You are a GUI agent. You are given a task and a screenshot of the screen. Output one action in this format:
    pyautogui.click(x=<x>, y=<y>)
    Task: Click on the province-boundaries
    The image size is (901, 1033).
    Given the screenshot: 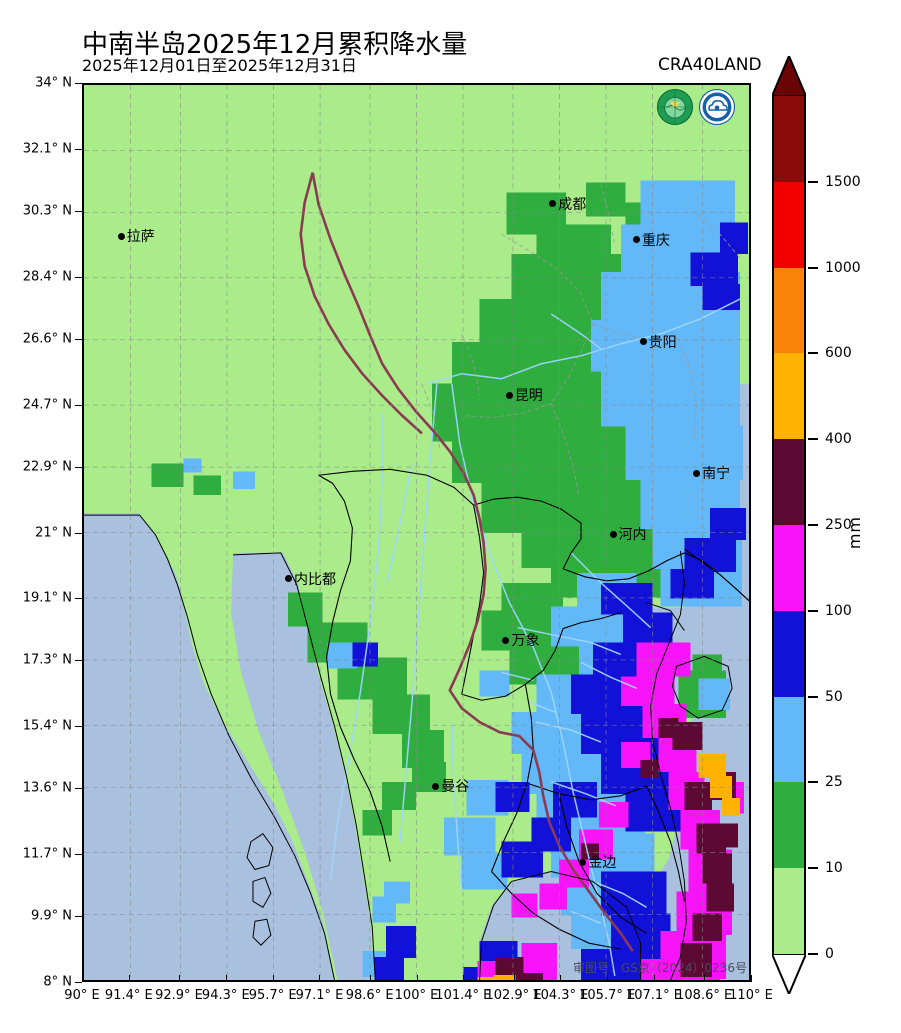 What is the action you would take?
    pyautogui.click(x=581, y=341)
    